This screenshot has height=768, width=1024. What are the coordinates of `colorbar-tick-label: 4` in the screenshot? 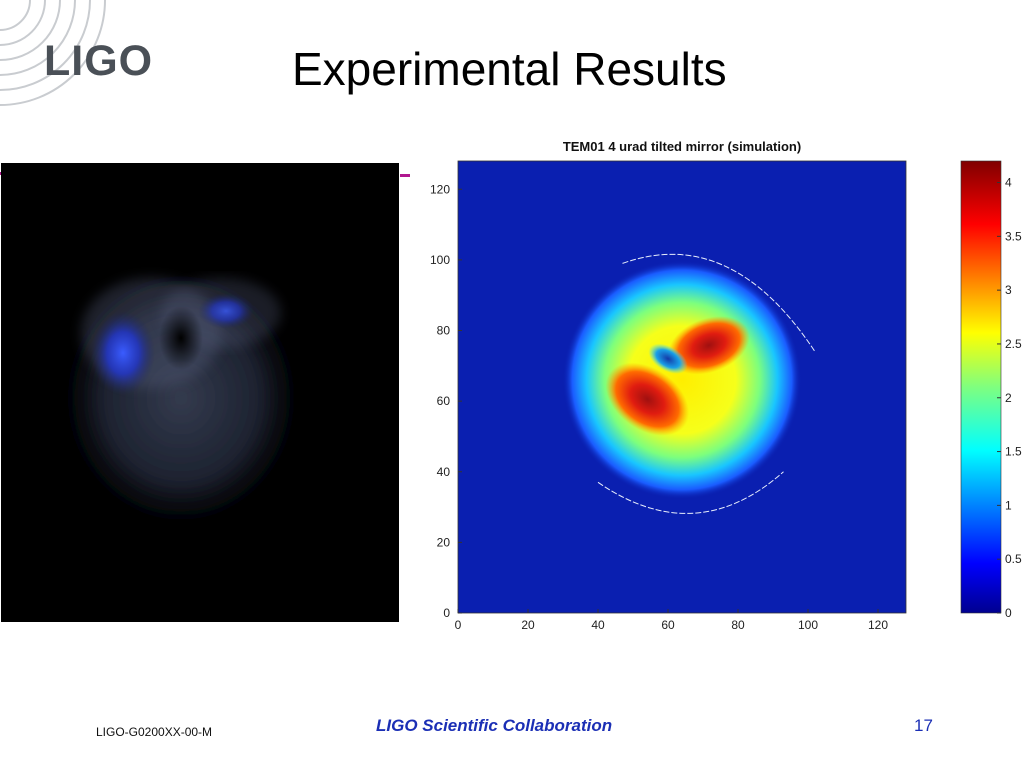 It's located at (1008, 183).